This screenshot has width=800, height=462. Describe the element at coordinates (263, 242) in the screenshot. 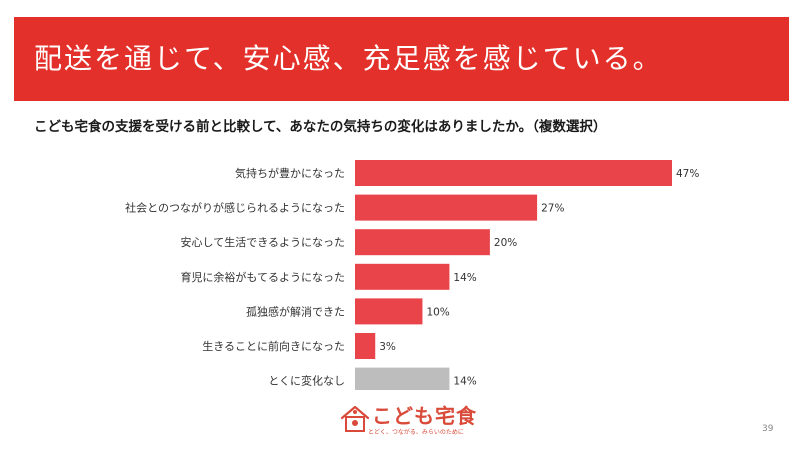

I see `category-label: 安心して生活できるようになった` at that location.